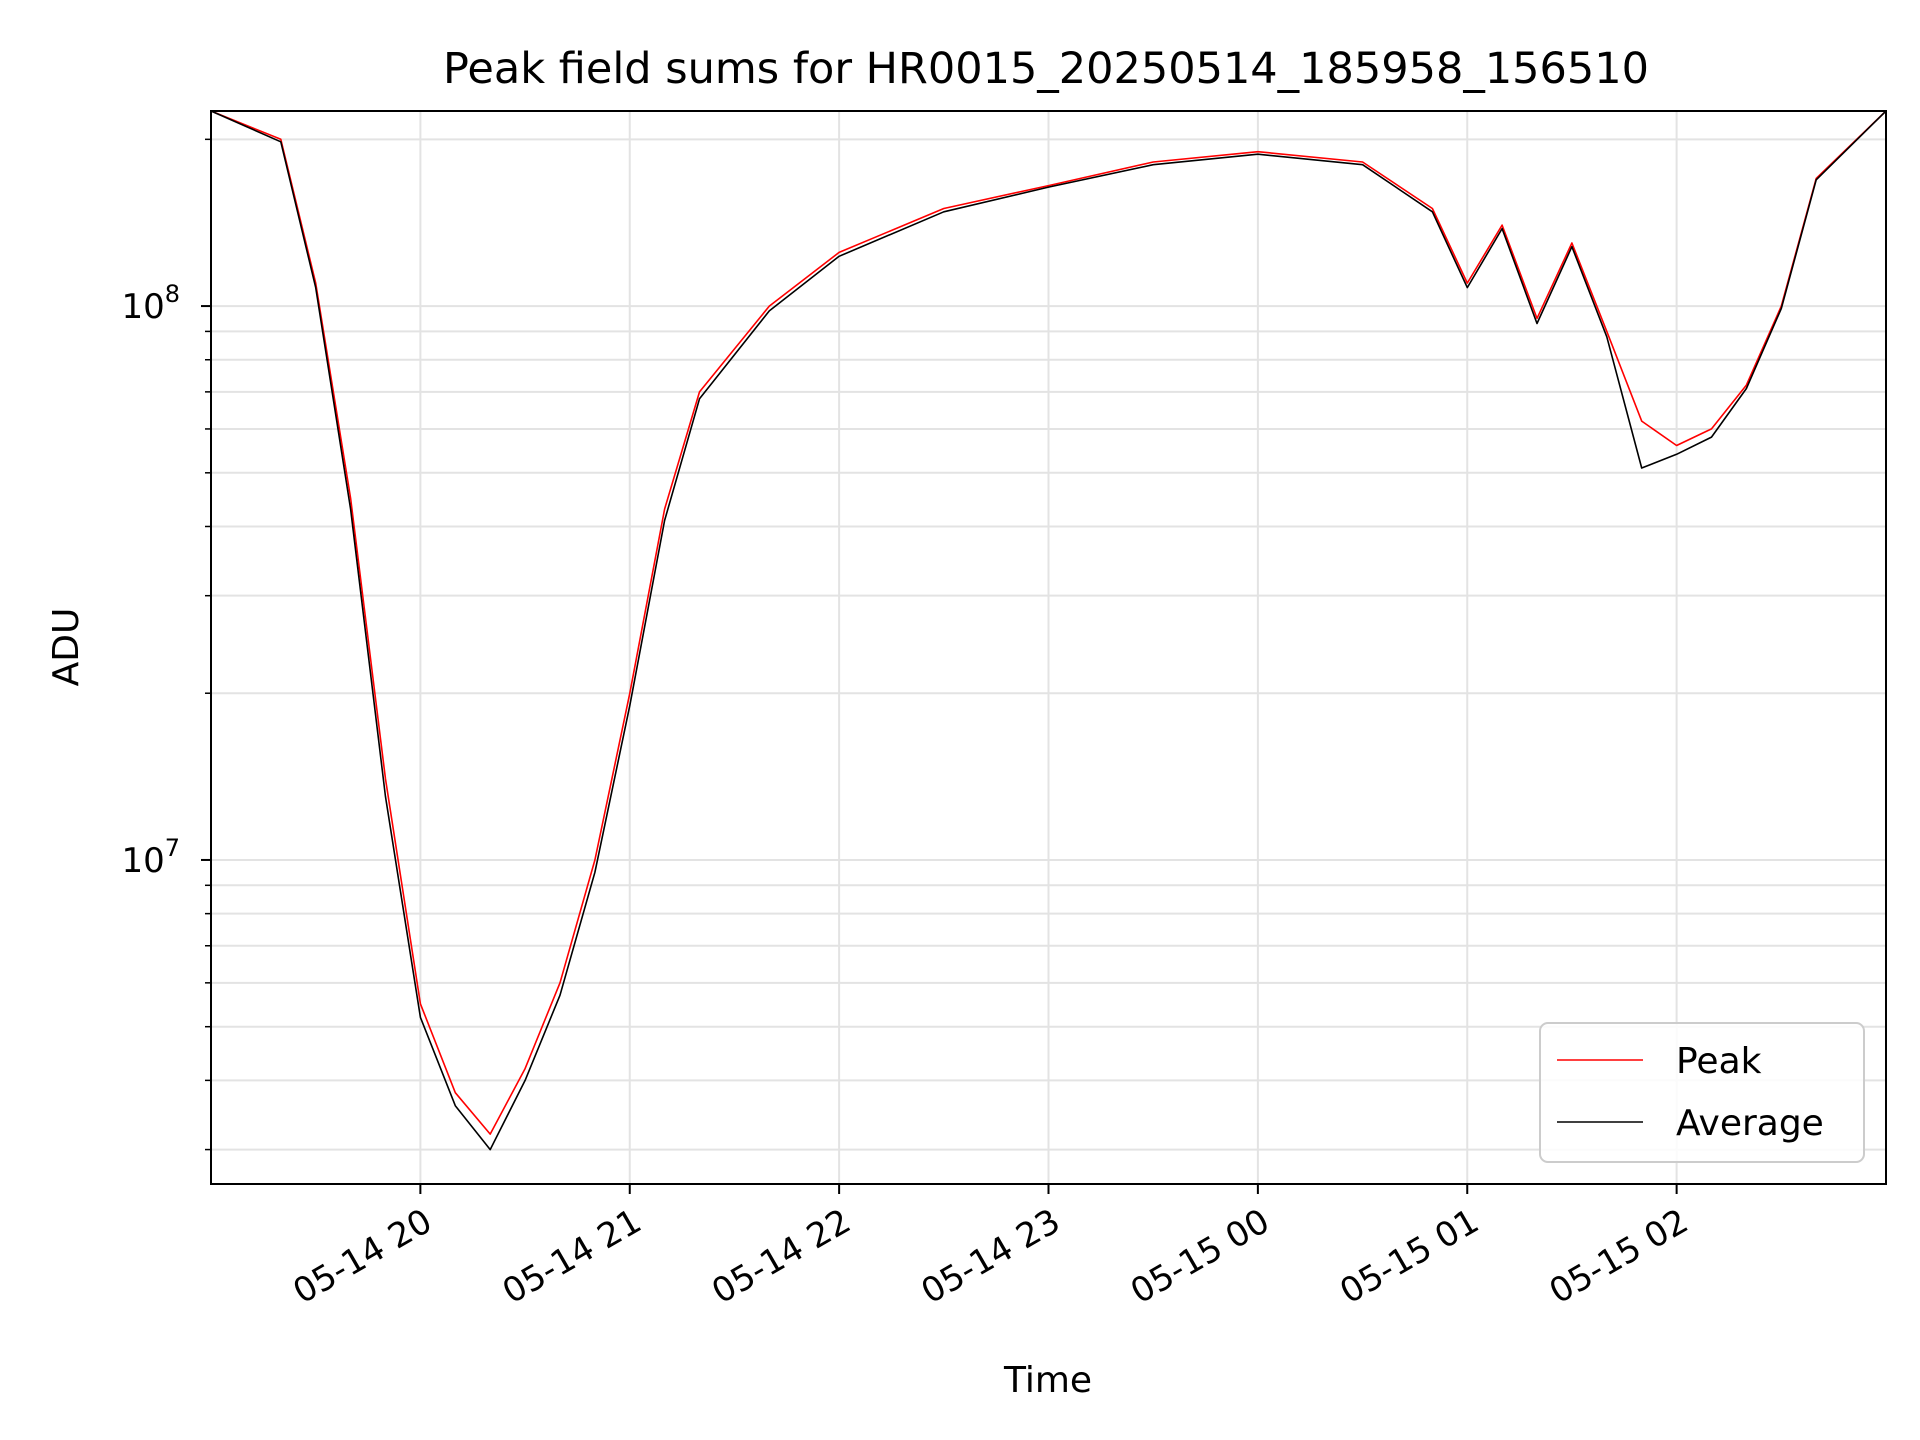 This screenshot has width=1920, height=1440. Describe the element at coordinates (150, 857) in the screenshot. I see `y-tick-label: 10⁷` at that location.